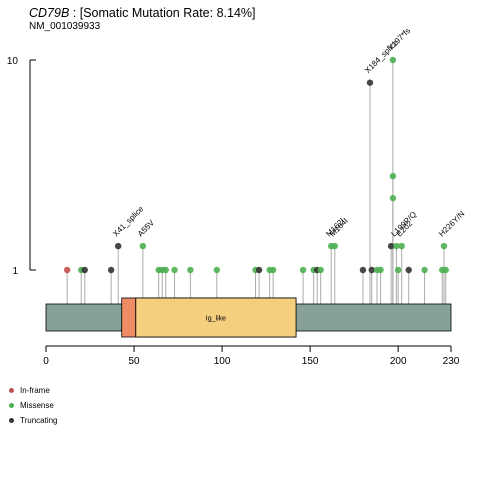  I want to click on legend-missense-label: Missense, so click(37, 405).